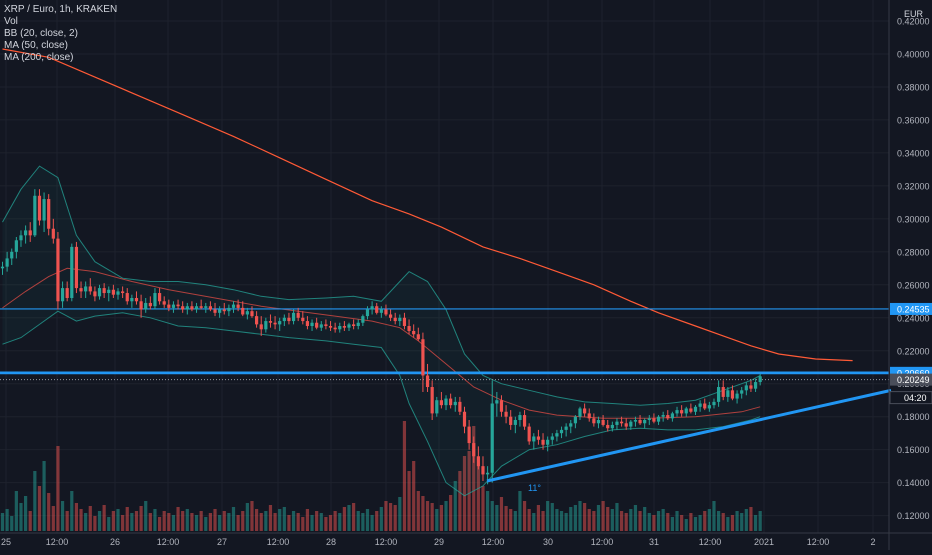 This screenshot has height=555, width=932. Describe the element at coordinates (6, 542) in the screenshot. I see `x-tick-label: 25` at that location.